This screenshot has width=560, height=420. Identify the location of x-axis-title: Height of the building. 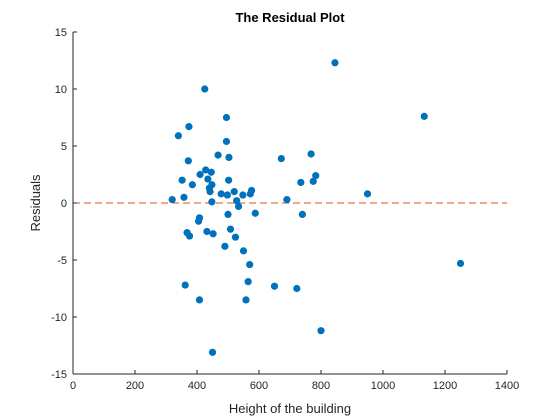
(290, 408).